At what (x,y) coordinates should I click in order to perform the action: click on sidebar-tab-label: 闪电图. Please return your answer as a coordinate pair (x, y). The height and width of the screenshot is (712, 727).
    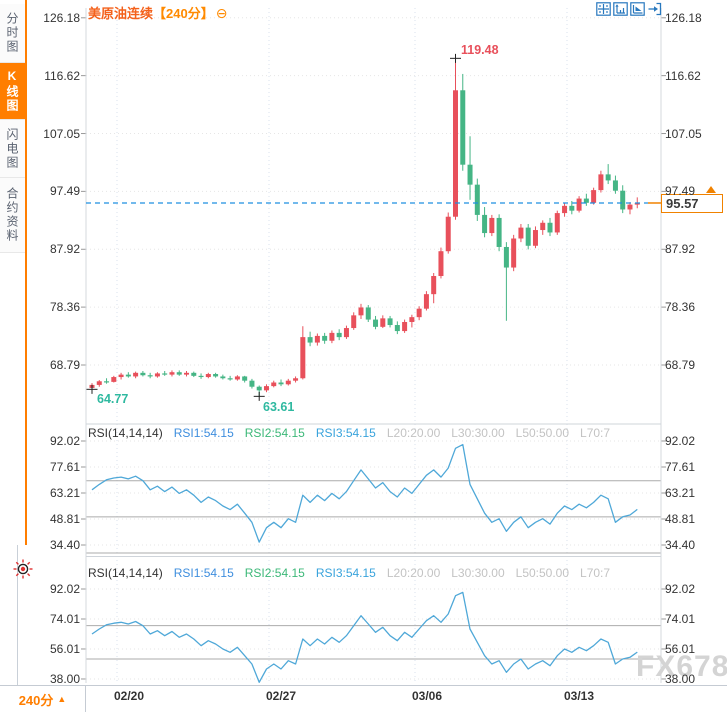
    Looking at the image, I should click on (12, 148).